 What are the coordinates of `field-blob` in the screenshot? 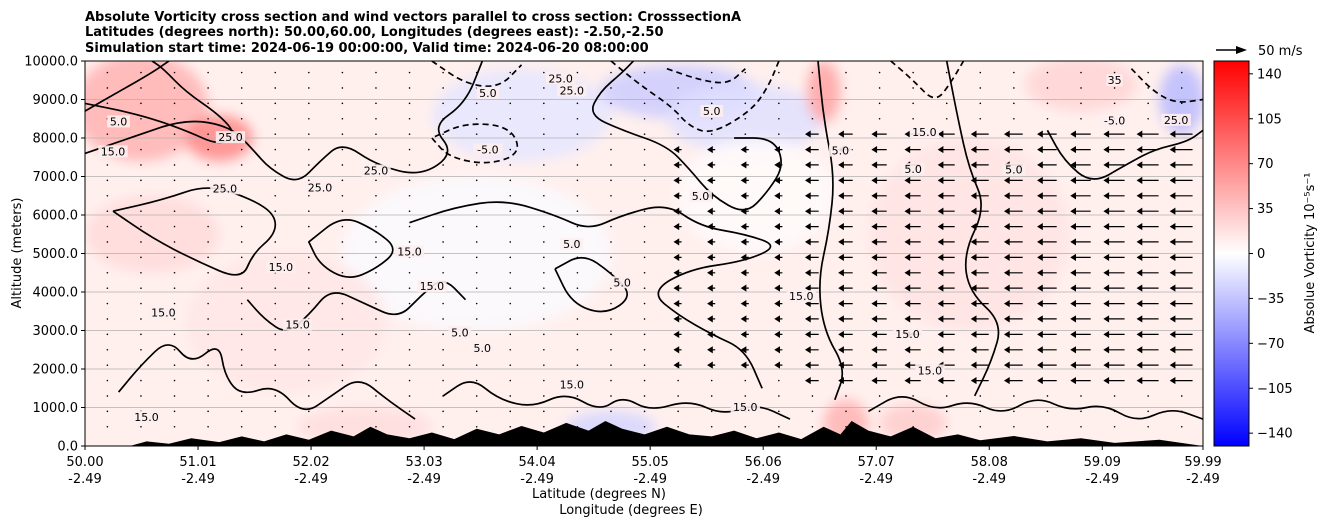 It's located at (969, 234).